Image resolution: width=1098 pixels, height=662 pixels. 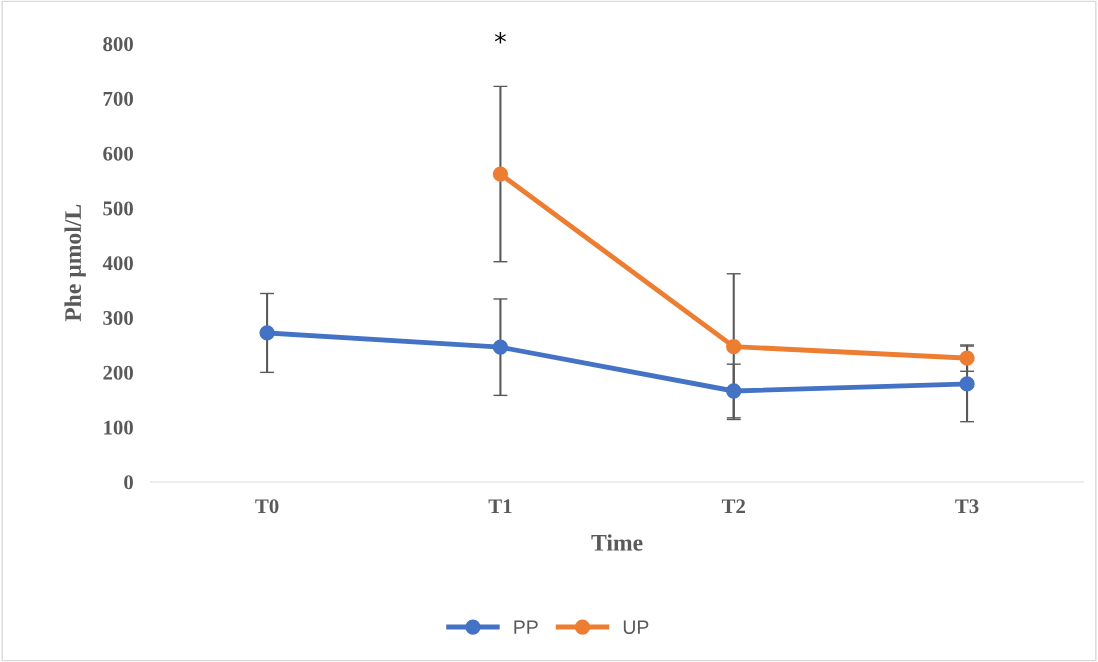 I want to click on y-tick-label: 800, so click(x=118, y=44).